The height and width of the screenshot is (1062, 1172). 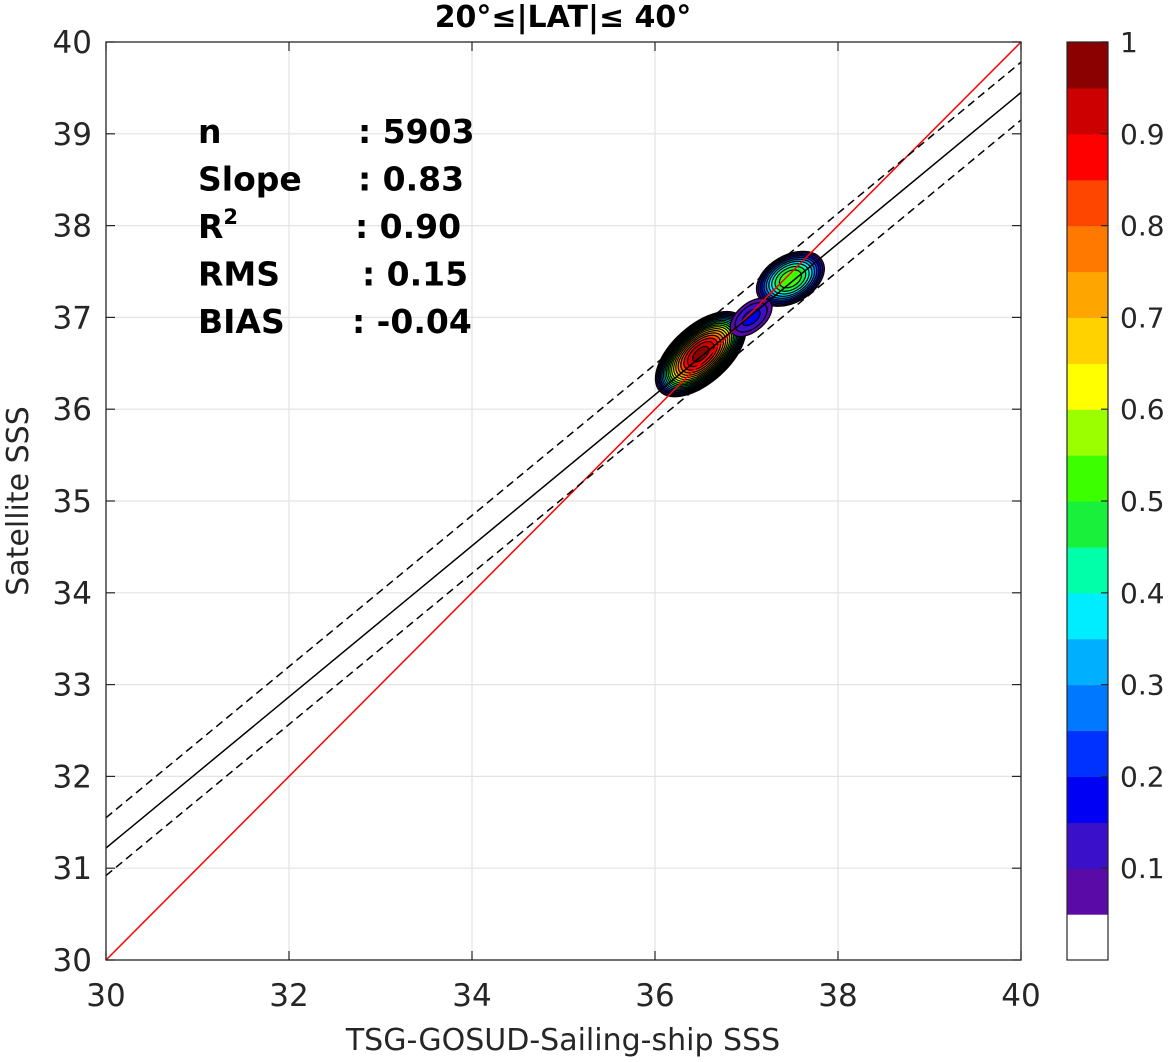 What do you see at coordinates (72, 686) in the screenshot?
I see `y-tick-label: 33` at bounding box center [72, 686].